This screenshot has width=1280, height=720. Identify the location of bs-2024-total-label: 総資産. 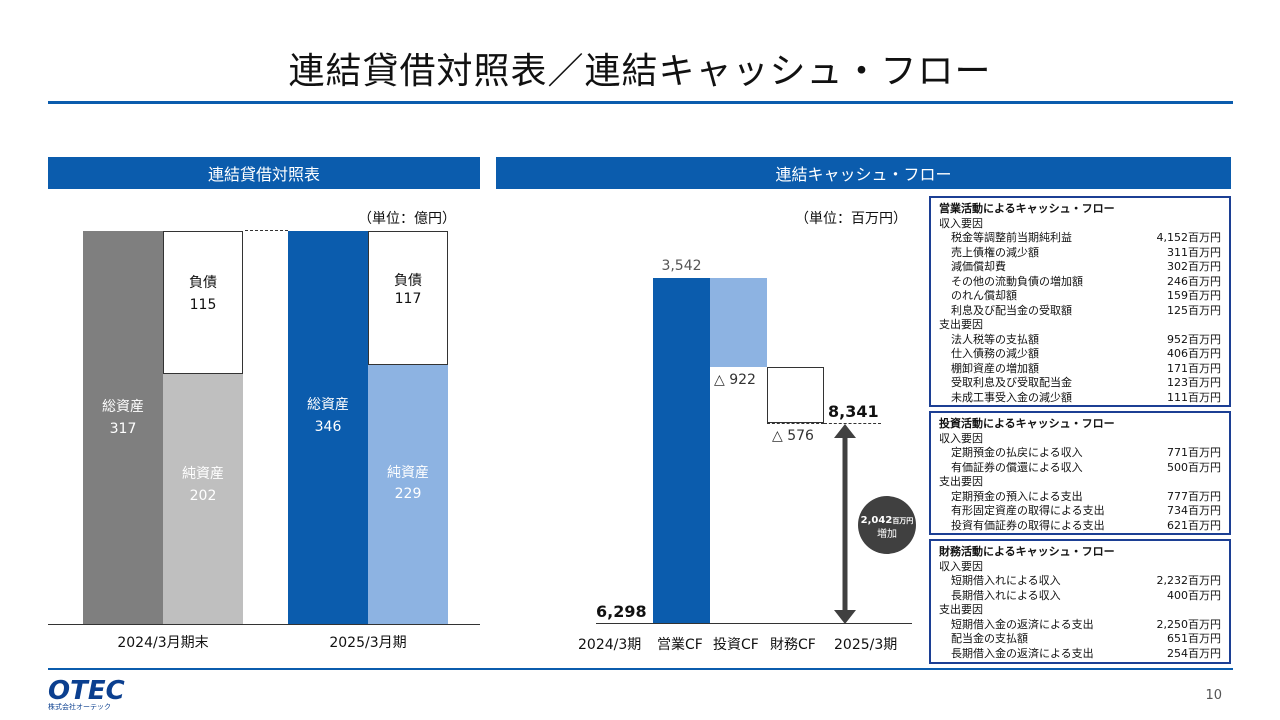
(123, 407).